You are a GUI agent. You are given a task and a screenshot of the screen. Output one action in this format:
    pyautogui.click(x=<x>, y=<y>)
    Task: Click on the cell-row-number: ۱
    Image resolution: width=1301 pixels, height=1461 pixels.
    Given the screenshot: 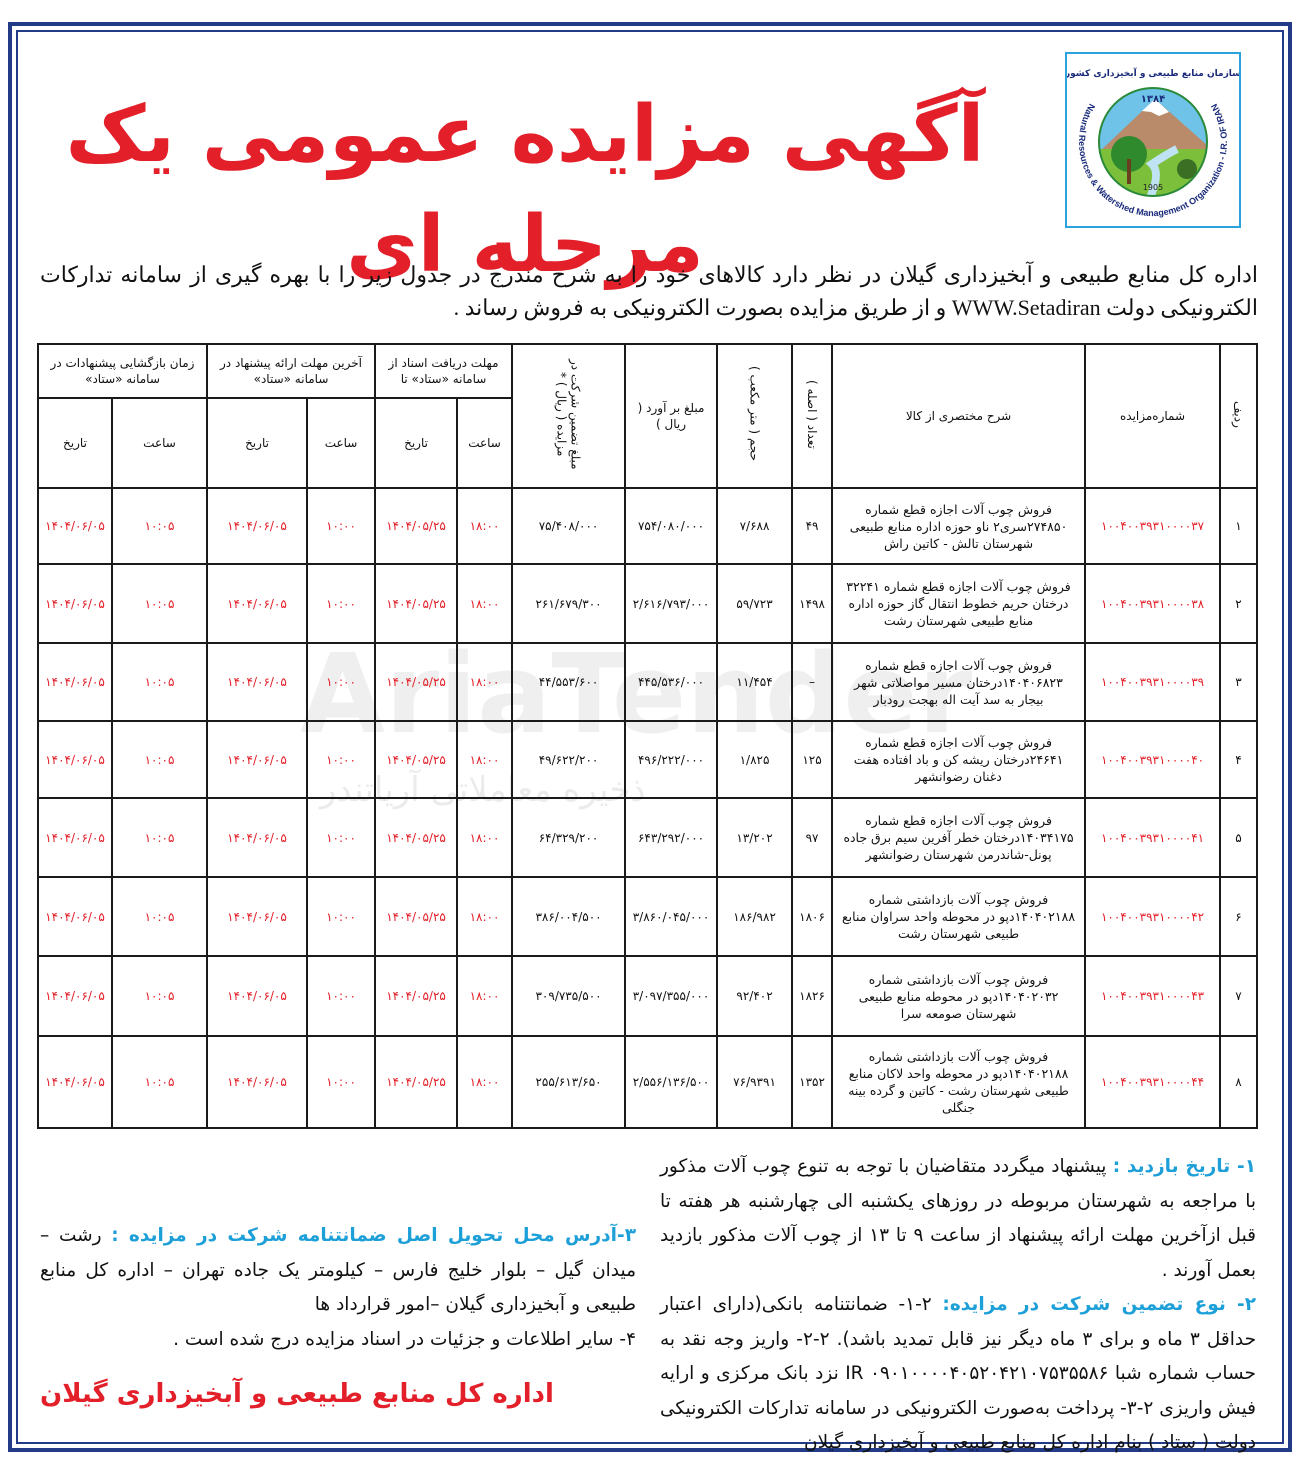 What is the action you would take?
    pyautogui.click(x=1239, y=526)
    